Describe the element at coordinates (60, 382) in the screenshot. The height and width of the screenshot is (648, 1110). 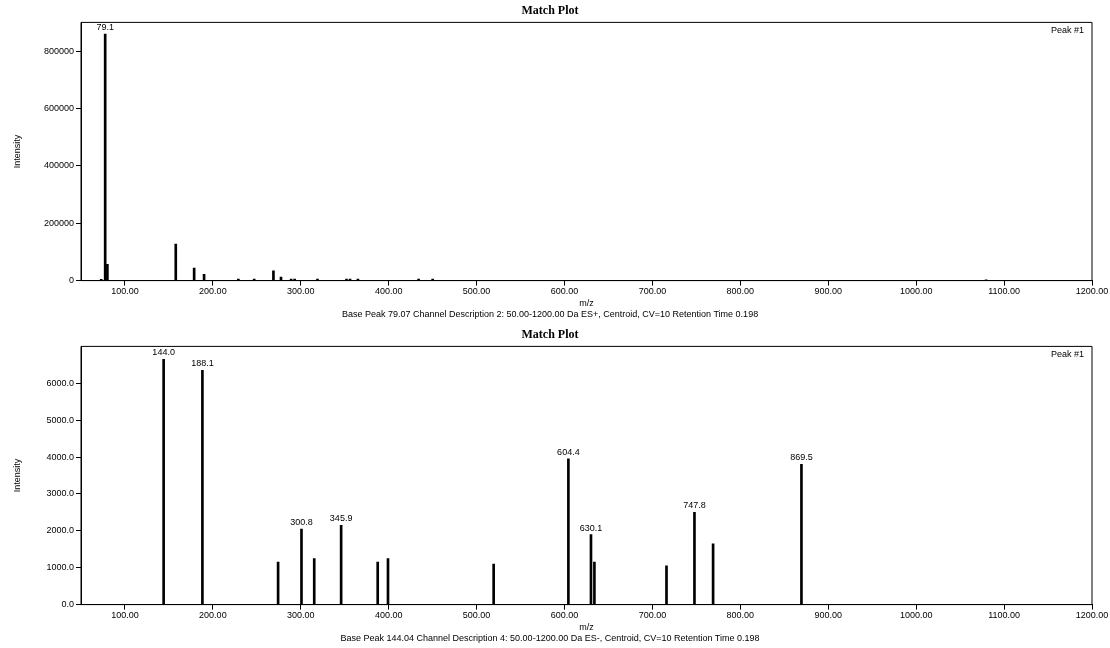
I see `y-tick-label: 6000.0` at that location.